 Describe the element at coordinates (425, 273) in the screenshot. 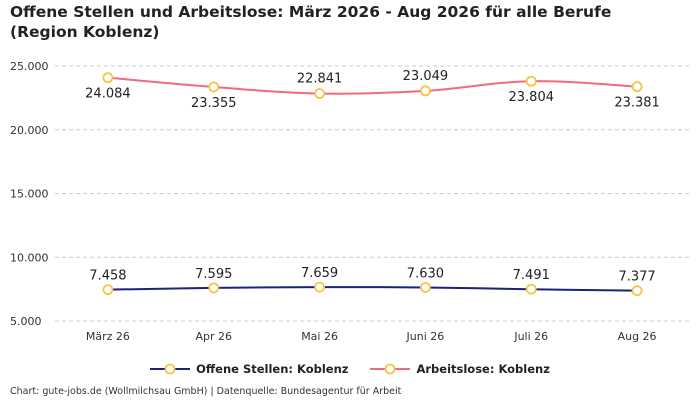

I see `data-label: 7.630` at that location.